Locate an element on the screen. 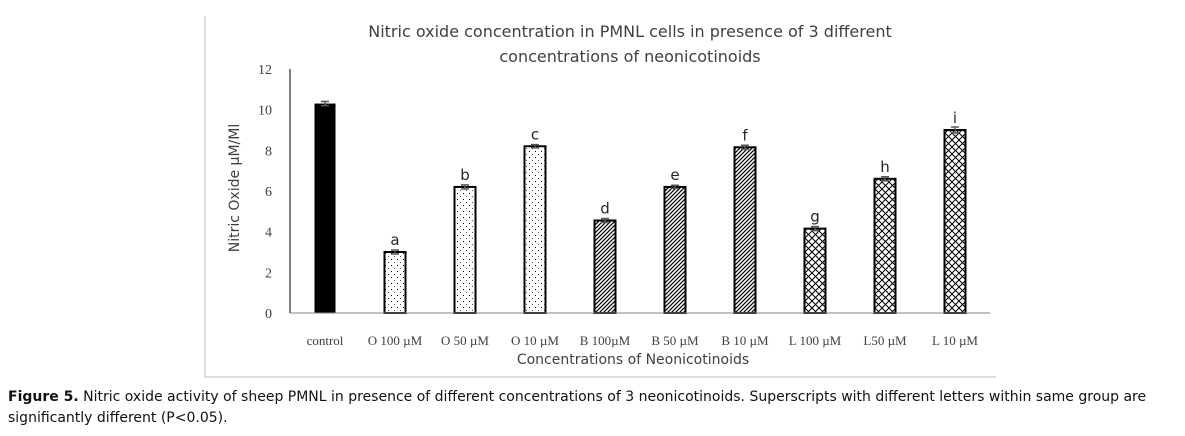 The image size is (1185, 436). x-tick-label: L 10 µM is located at coordinates (955, 340).